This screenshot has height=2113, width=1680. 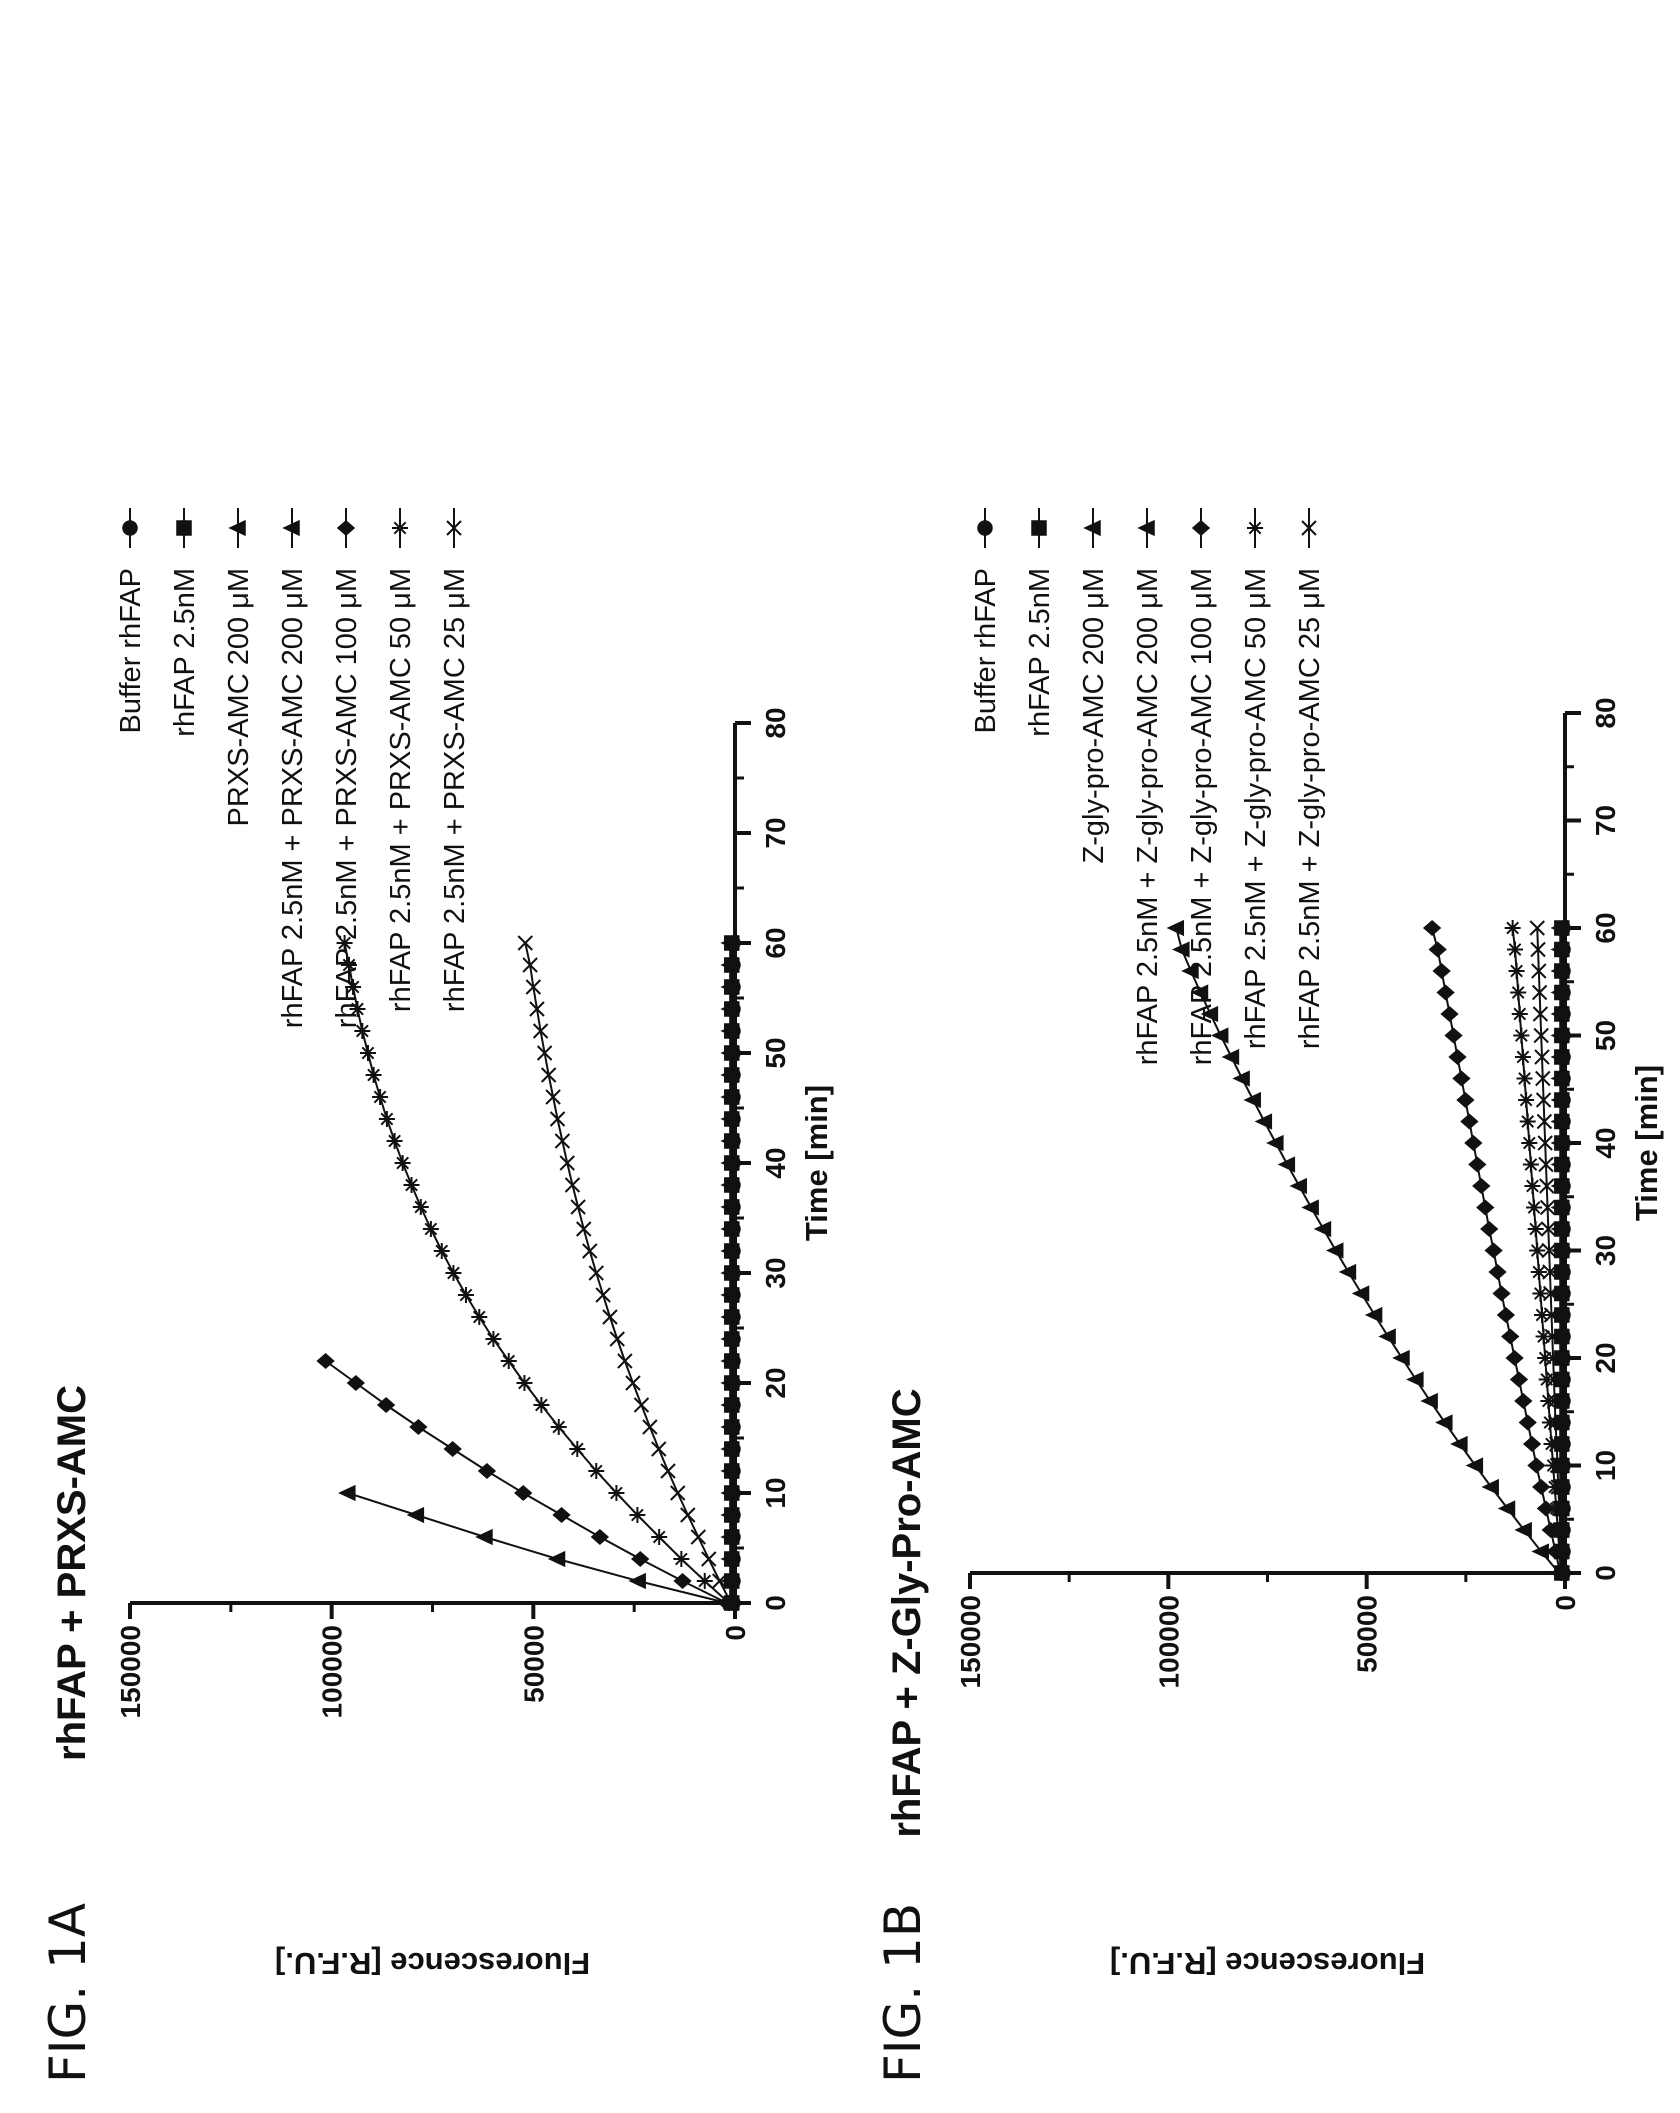 I want to click on legend-label: Buffer rhFAP, so click(x=131, y=651).